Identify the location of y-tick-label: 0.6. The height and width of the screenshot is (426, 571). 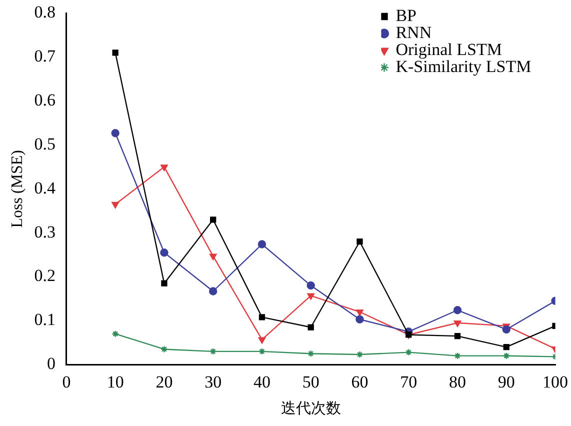
(45, 100).